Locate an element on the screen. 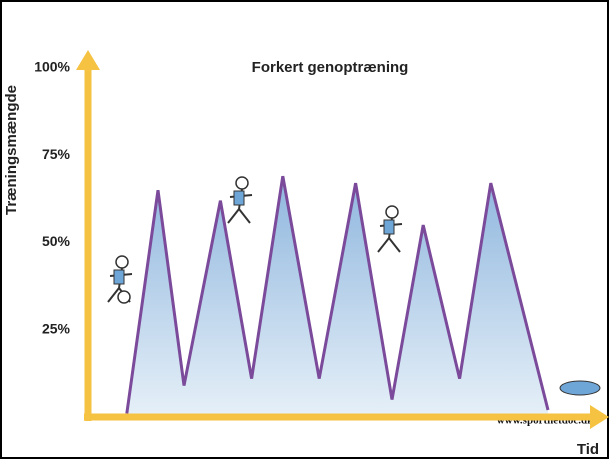 The width and height of the screenshot is (609, 459). x-axis-arrow is located at coordinates (599, 417).